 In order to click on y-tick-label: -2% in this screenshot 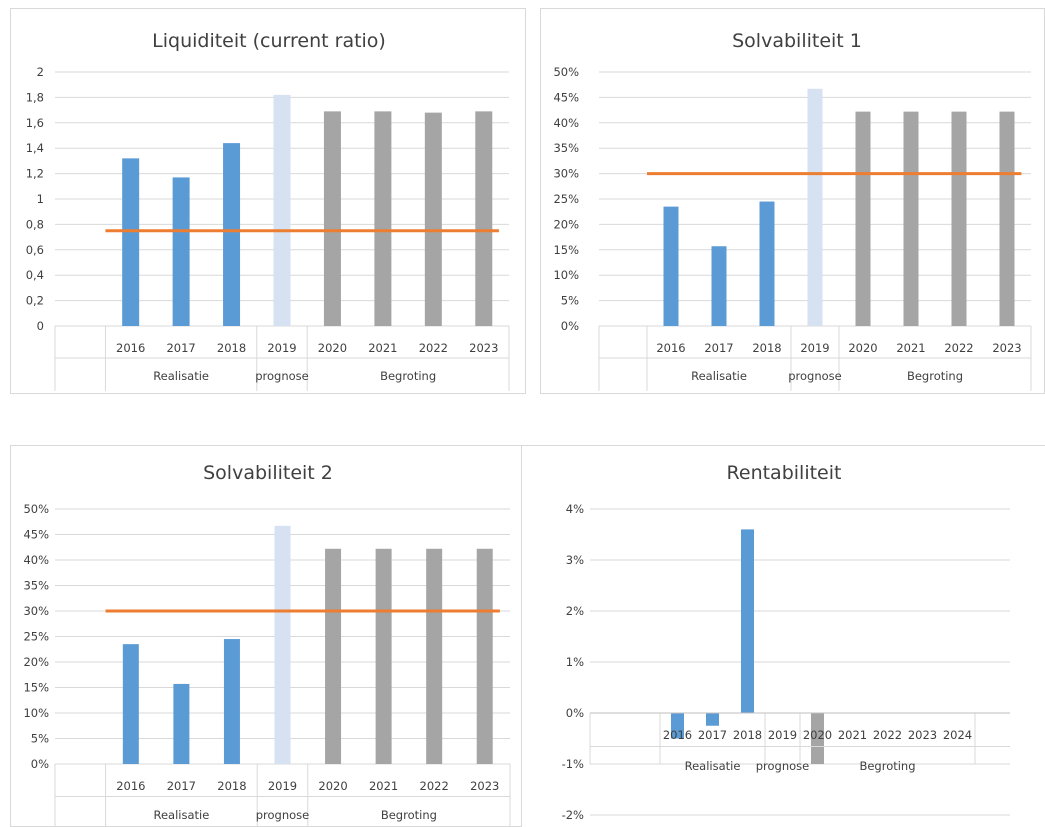, I will do `click(573, 815)`.